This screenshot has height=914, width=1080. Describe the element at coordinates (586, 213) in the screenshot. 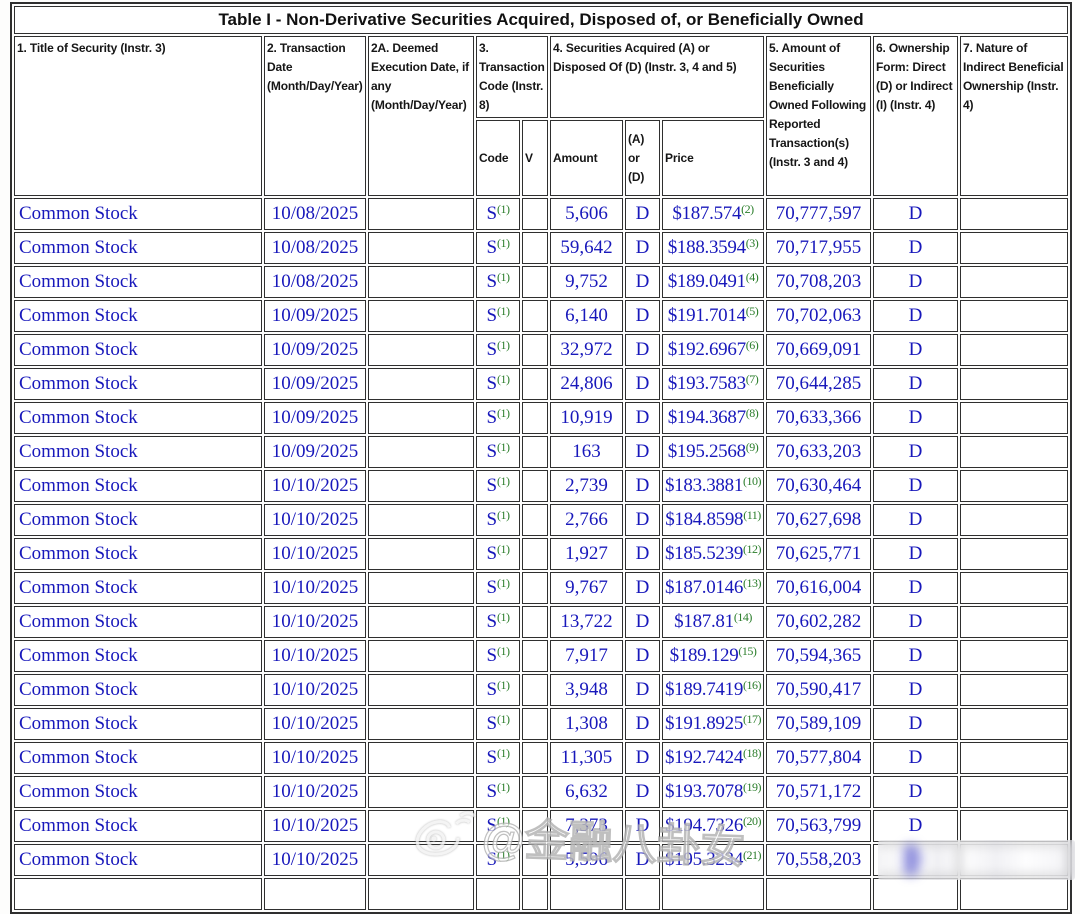

I see `amount-value: 5,606` at that location.